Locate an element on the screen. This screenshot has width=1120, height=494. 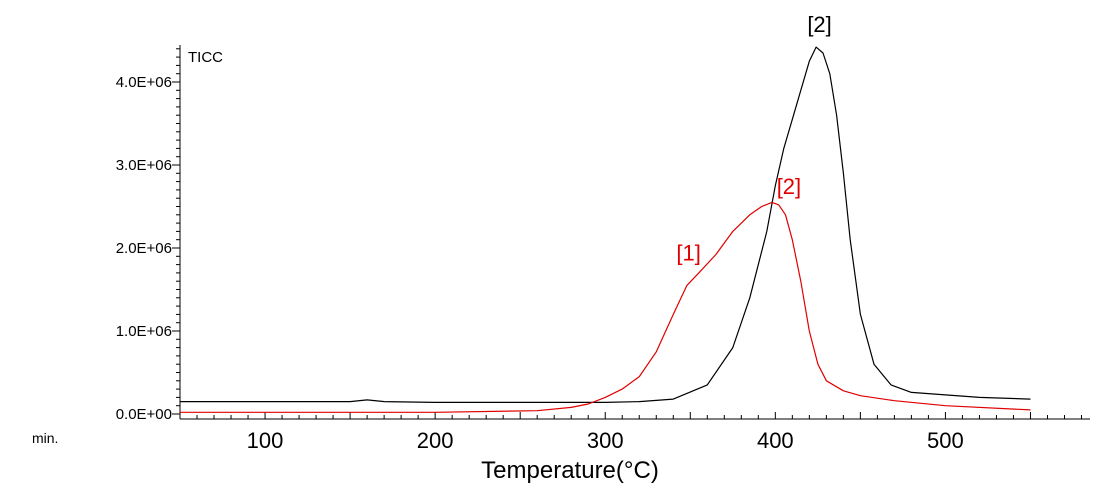
peak-annotation: [1] is located at coordinates (688, 252).